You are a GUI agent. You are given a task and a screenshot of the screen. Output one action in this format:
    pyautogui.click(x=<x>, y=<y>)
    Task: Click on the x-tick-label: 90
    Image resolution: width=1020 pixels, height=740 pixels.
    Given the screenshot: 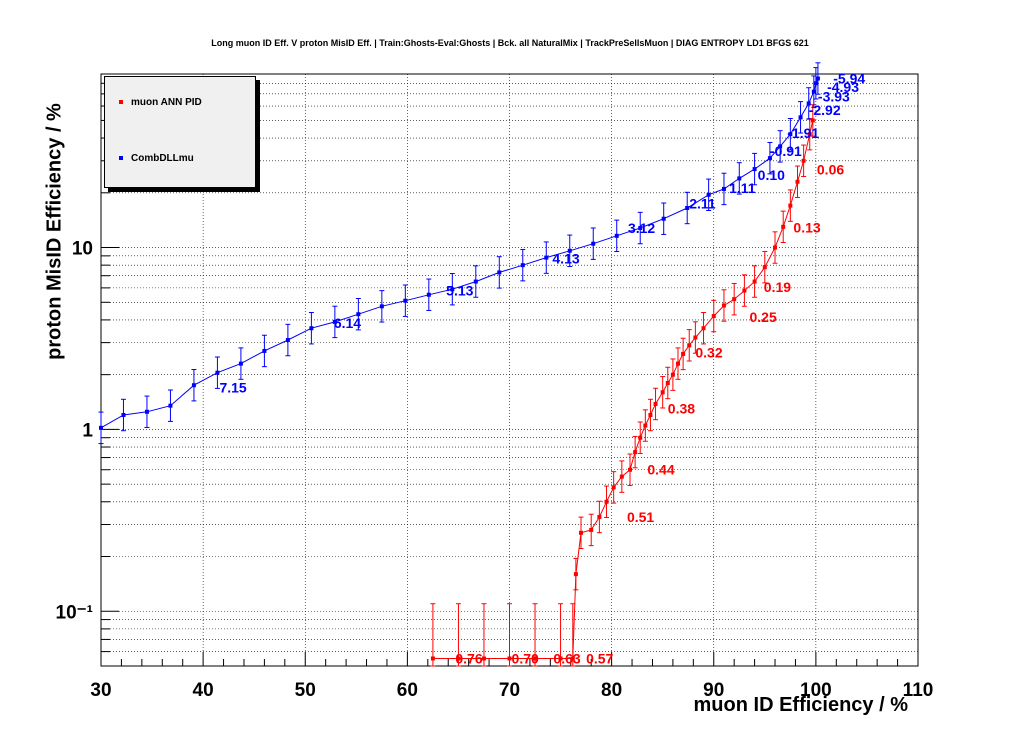 What is the action you would take?
    pyautogui.click(x=713, y=690)
    